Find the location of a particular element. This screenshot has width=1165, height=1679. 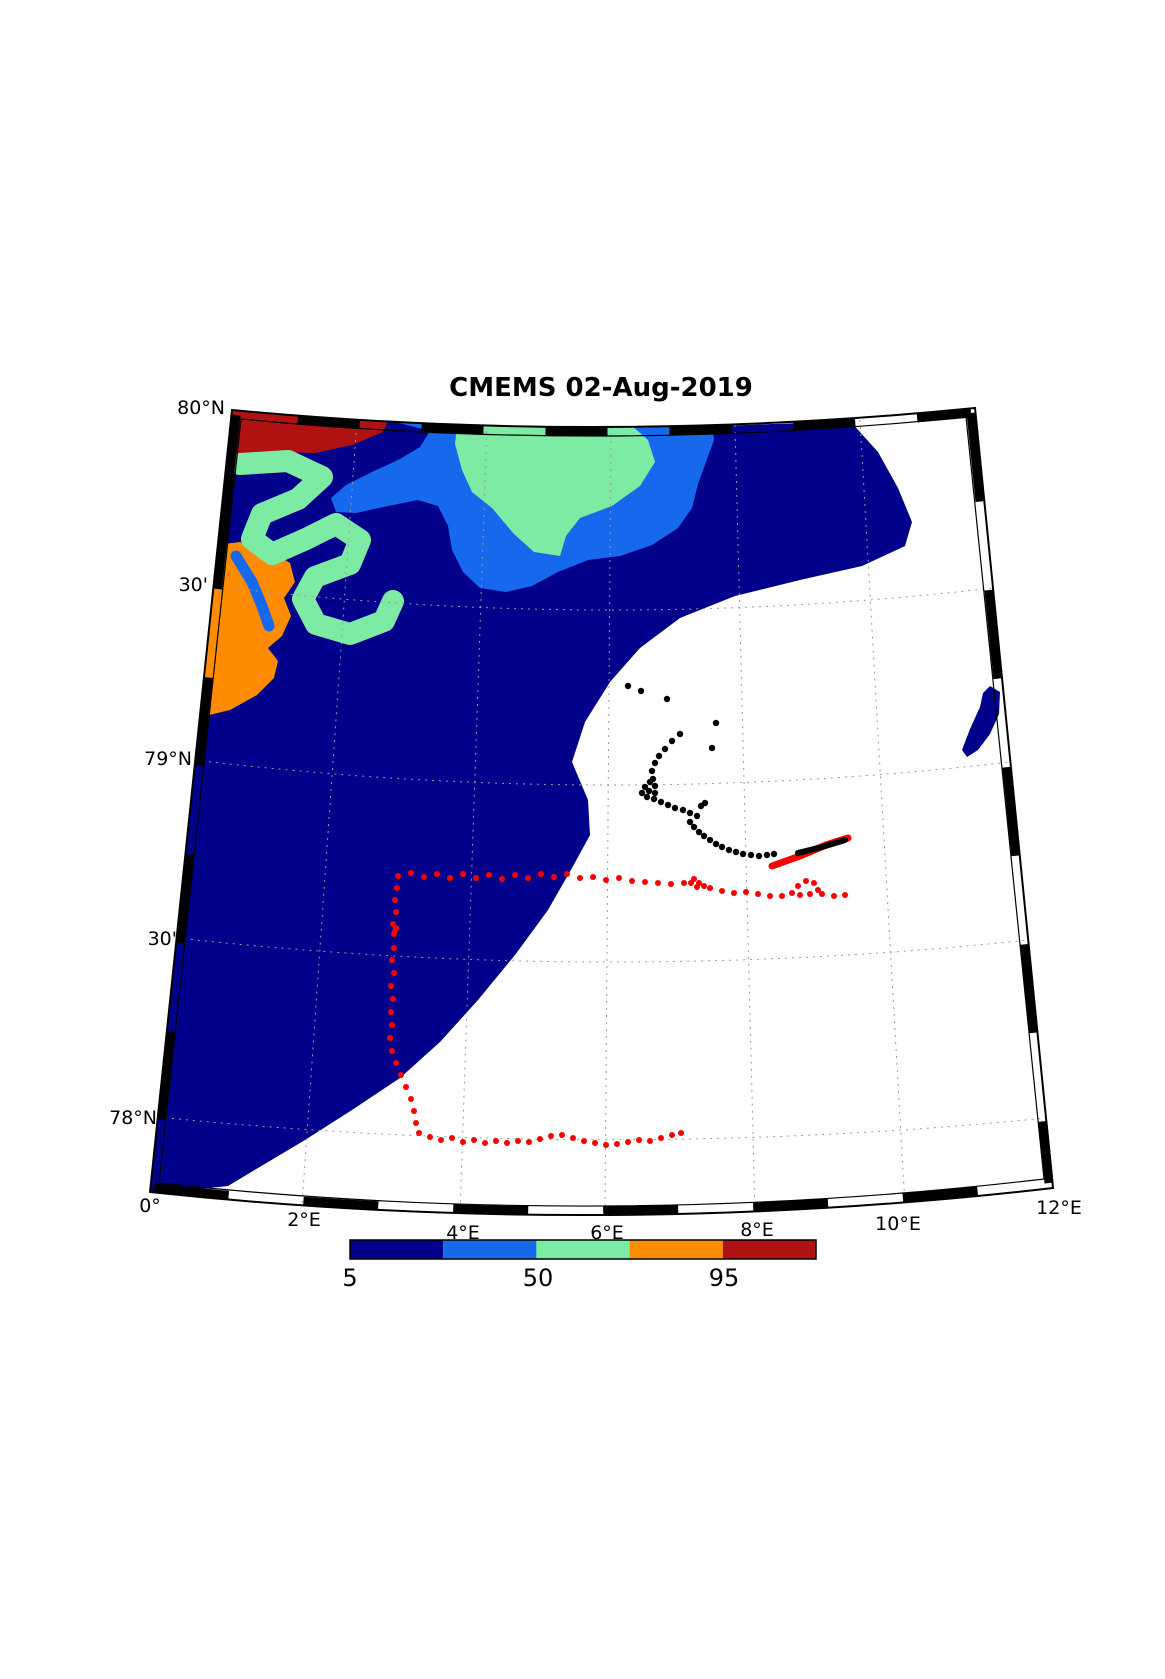

colorbar: 5 50 95 is located at coordinates (579, 1265).